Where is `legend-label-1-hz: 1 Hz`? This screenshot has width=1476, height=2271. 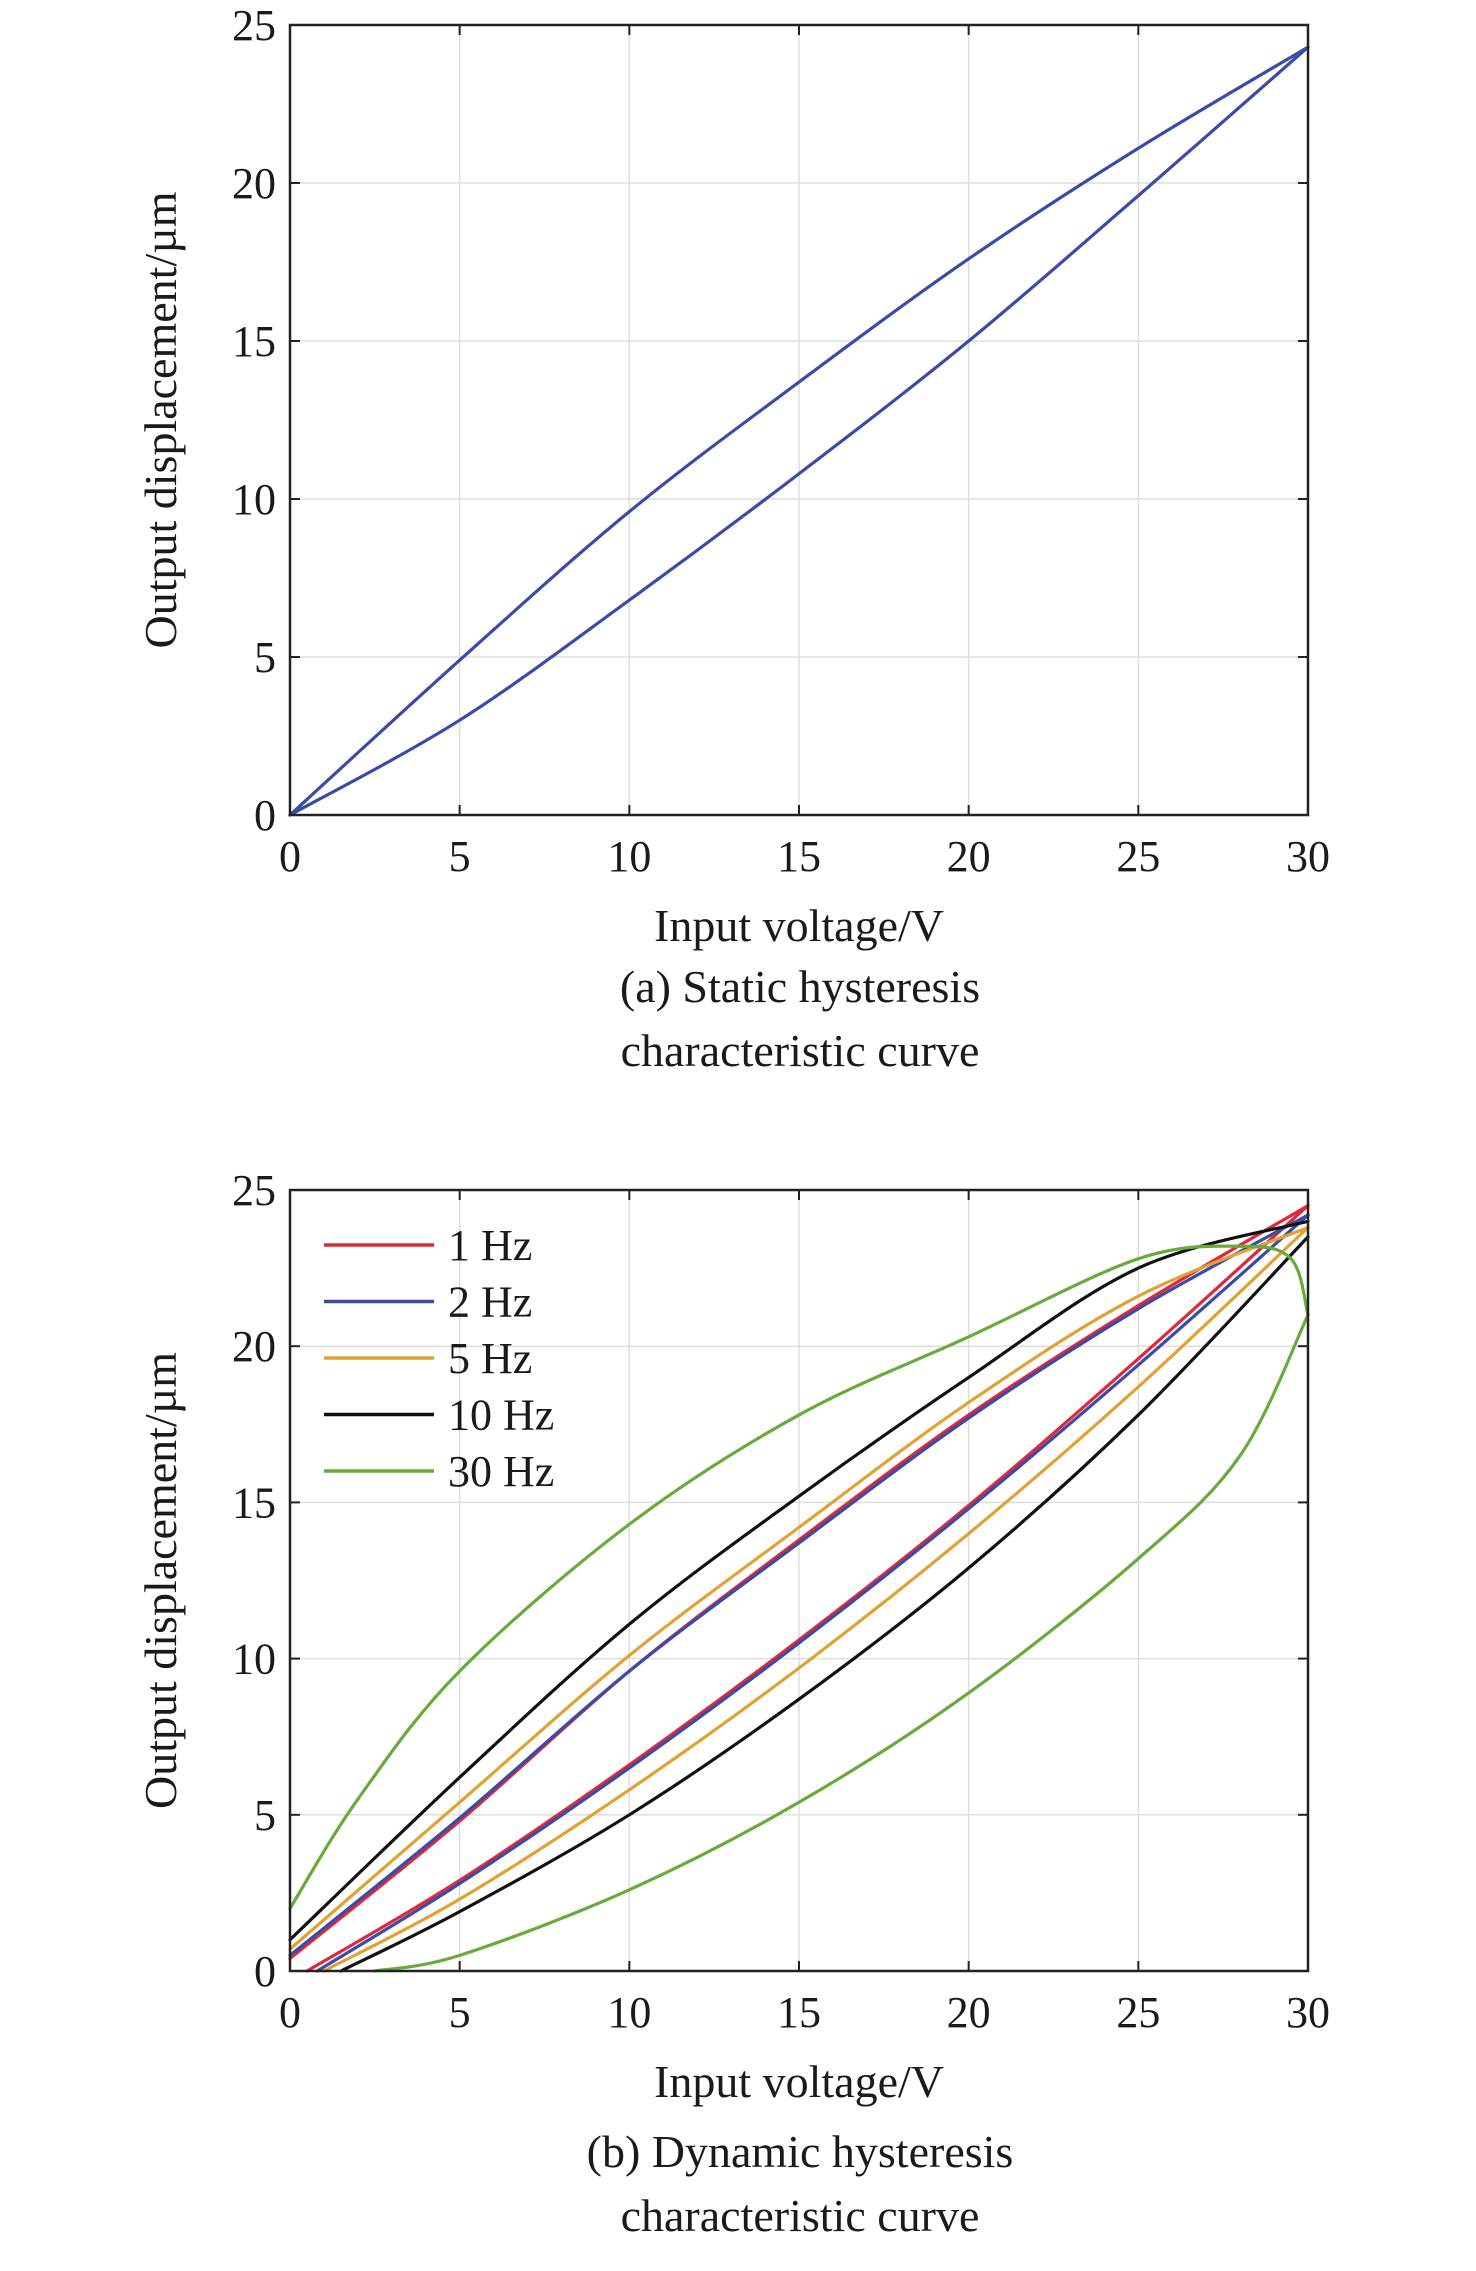
legend-label-1-hz: 1 Hz is located at coordinates (490, 1245).